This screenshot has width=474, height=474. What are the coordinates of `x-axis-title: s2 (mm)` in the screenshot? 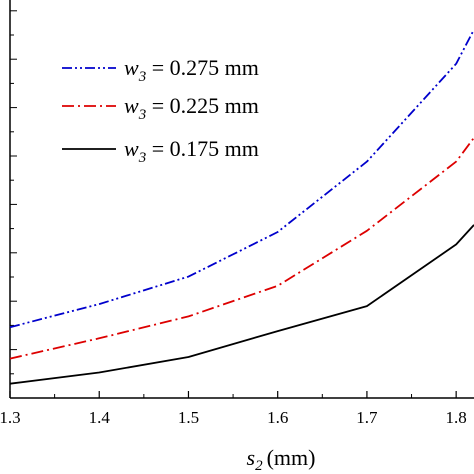 It's located at (281, 459).